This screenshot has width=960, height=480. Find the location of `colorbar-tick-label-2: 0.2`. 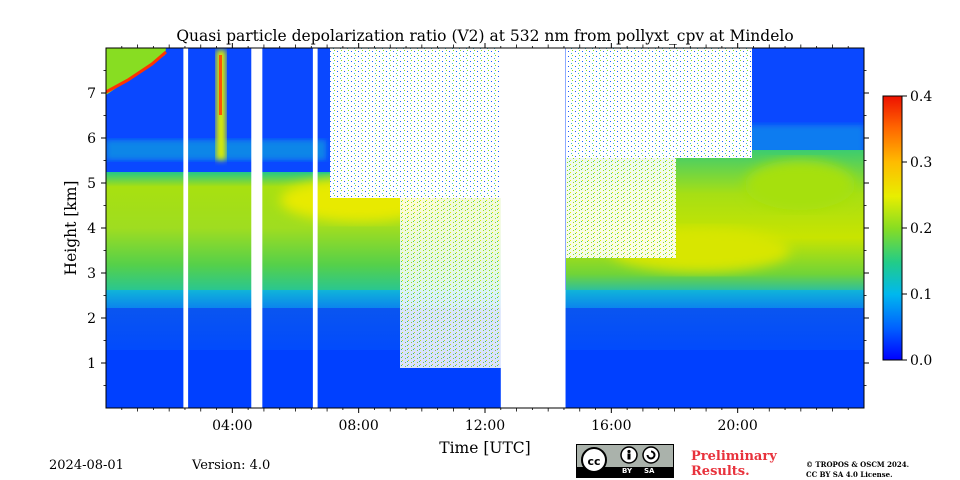

colorbar-tick-label-2: 0.2 is located at coordinates (921, 229).